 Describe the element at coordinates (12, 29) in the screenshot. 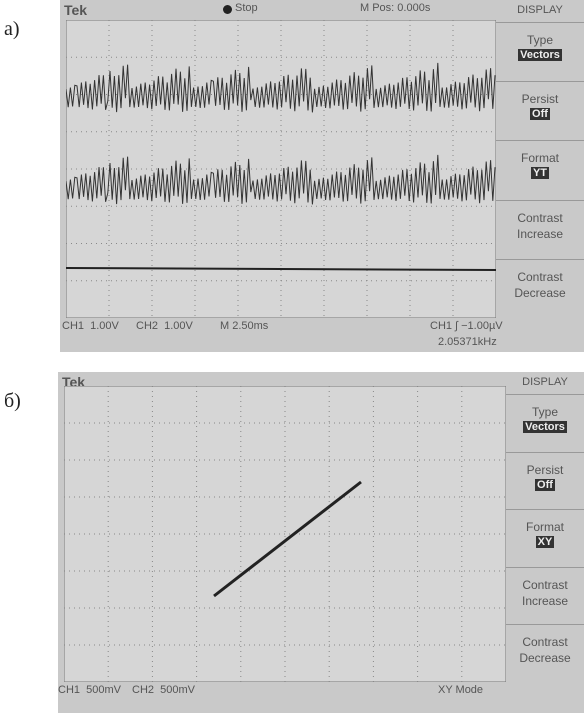

I see `panel-label: а)` at that location.